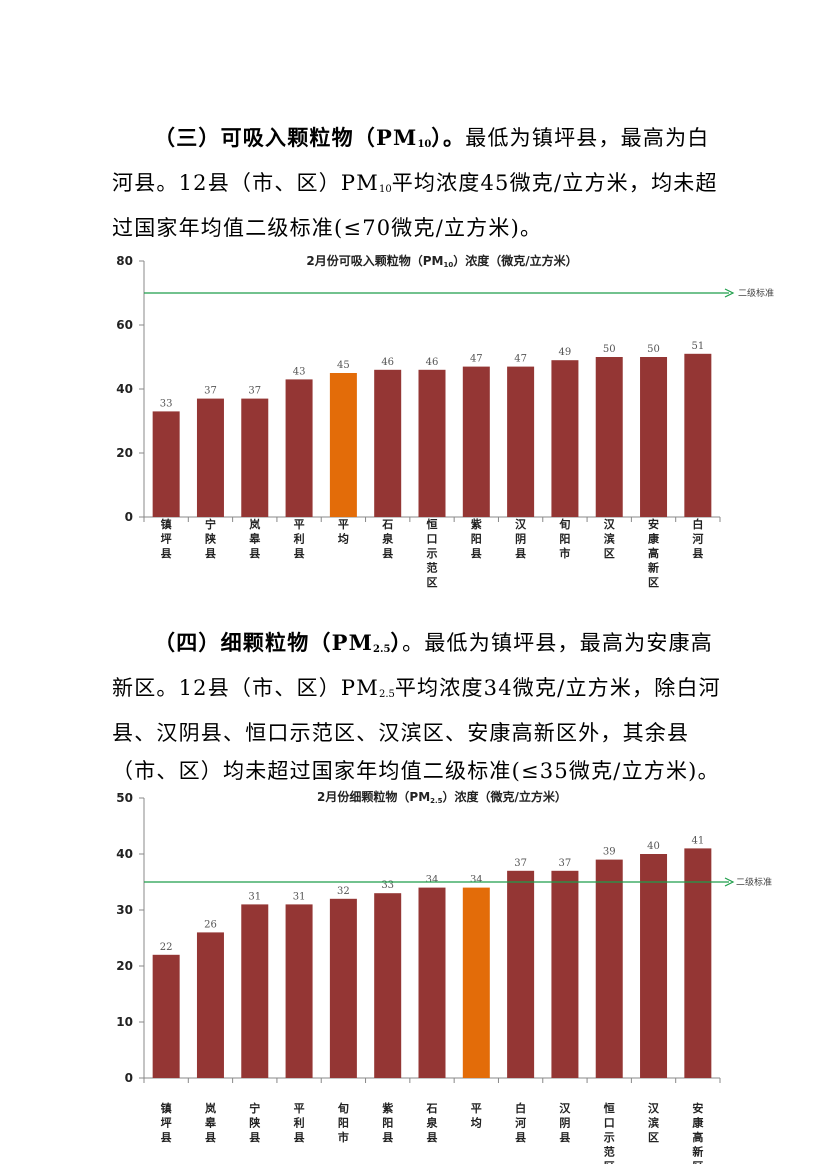 The height and width of the screenshot is (1169, 827). Describe the element at coordinates (432, 443) in the screenshot. I see `bar-恒口示范区` at that location.